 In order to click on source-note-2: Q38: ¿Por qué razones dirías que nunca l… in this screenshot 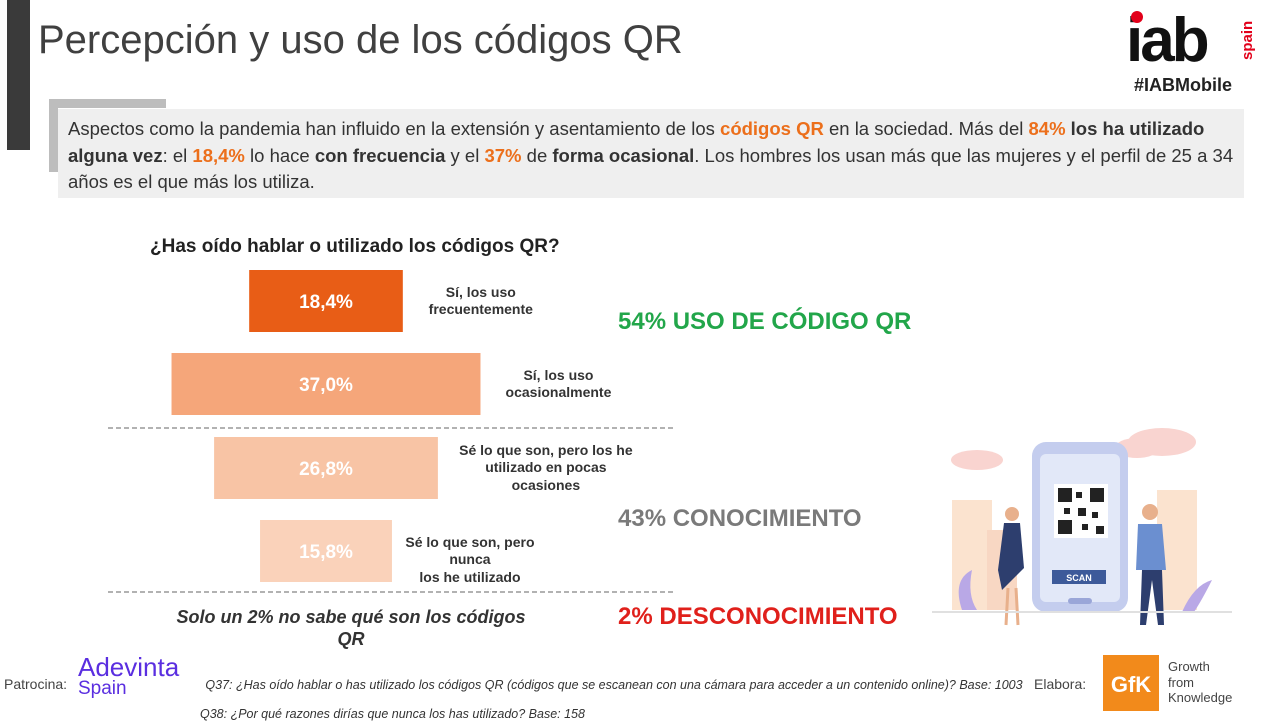, I will do `click(392, 714)`.